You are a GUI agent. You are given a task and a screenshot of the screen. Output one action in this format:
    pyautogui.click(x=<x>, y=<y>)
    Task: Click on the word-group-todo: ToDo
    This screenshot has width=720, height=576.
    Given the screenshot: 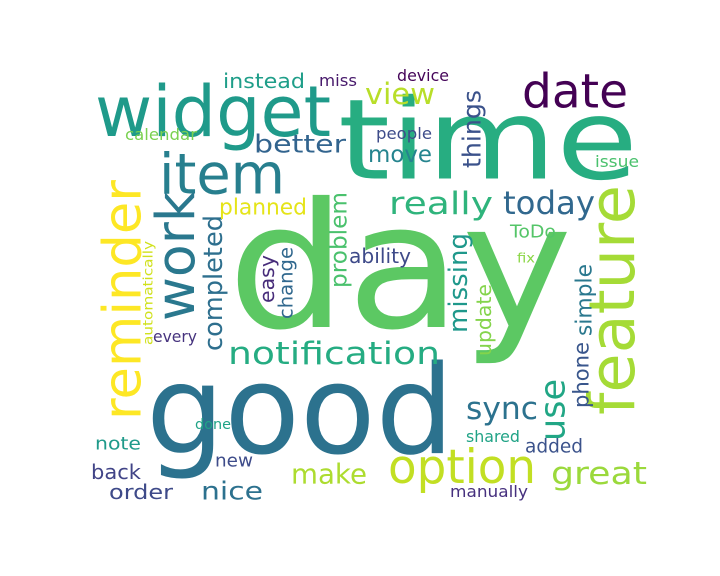 What is the action you would take?
    pyautogui.click(x=532, y=232)
    